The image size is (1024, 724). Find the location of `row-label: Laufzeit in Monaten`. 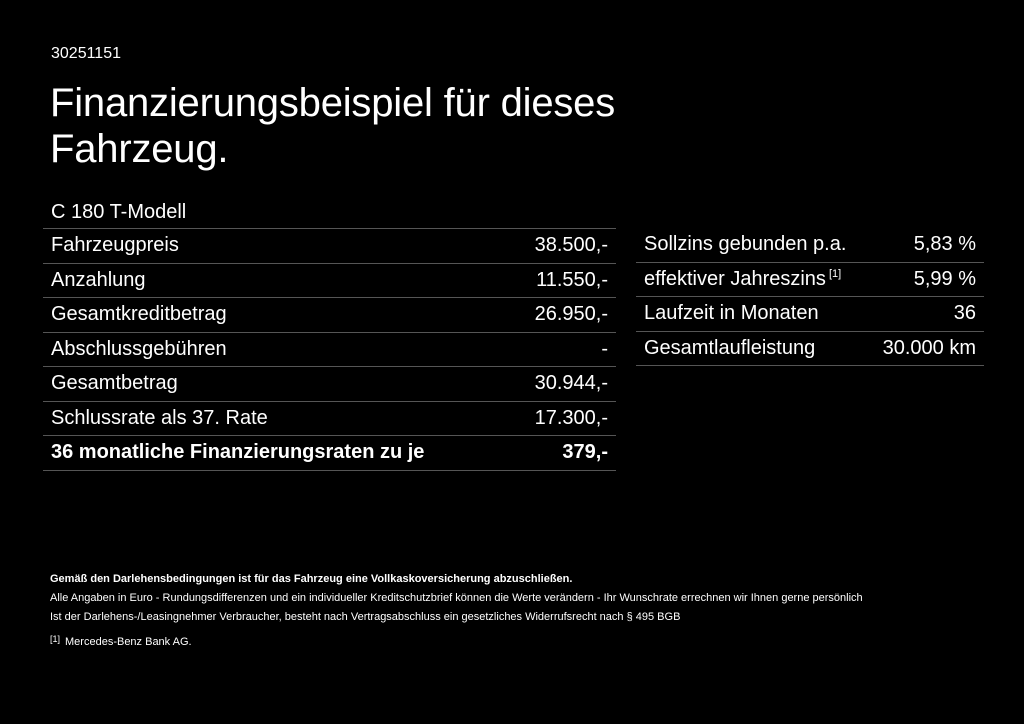

row-label: Laufzeit in Monaten is located at coordinates (731, 313).